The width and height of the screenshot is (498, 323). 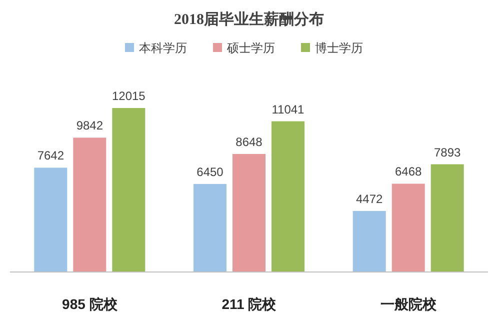 What do you see at coordinates (339, 48) in the screenshot?
I see `legend-label: 博士学历` at bounding box center [339, 48].